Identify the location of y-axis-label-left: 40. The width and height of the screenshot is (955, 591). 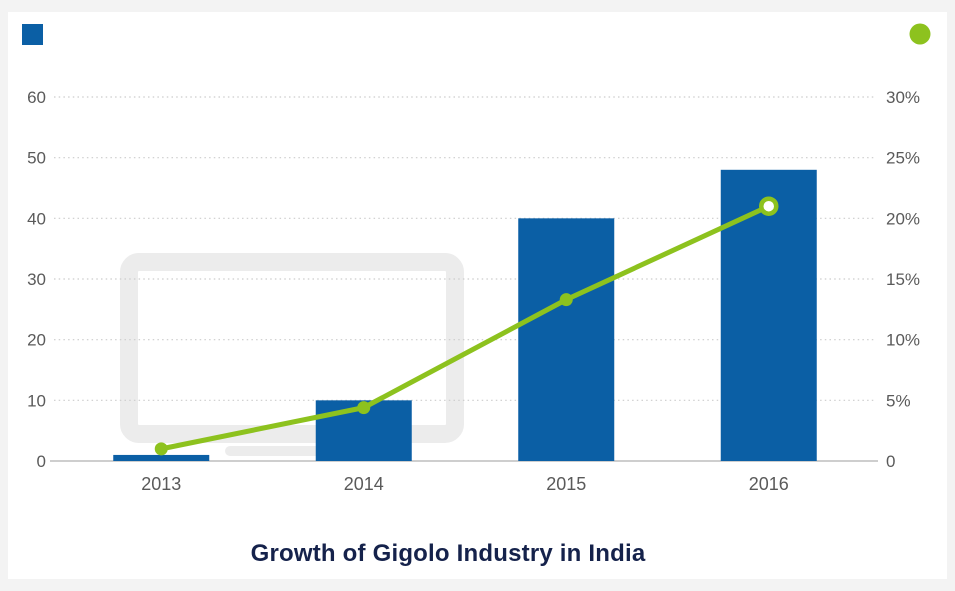
(36, 218).